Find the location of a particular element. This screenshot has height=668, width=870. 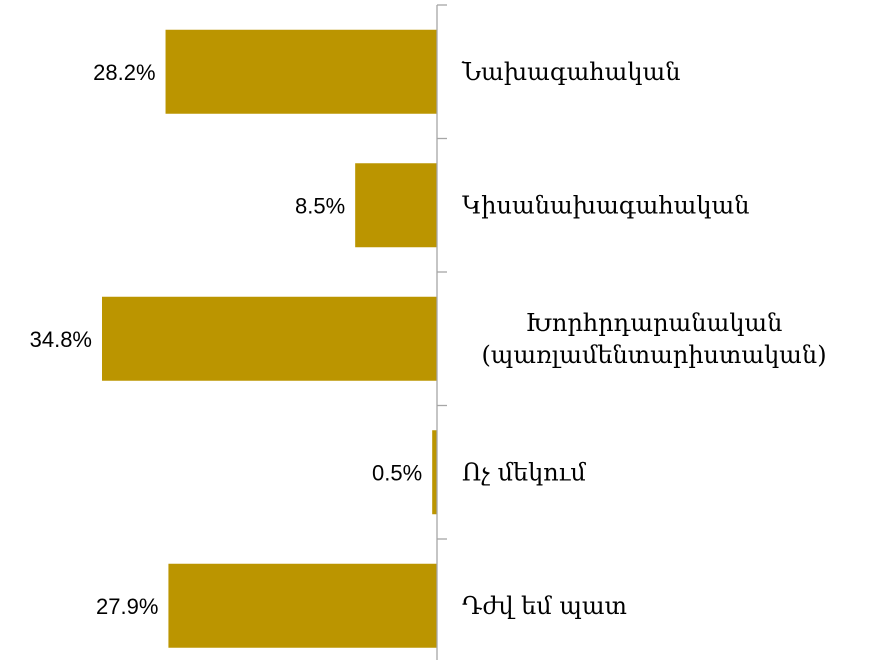

category-label: Դժվ եմ պատ is located at coordinates (544, 606).